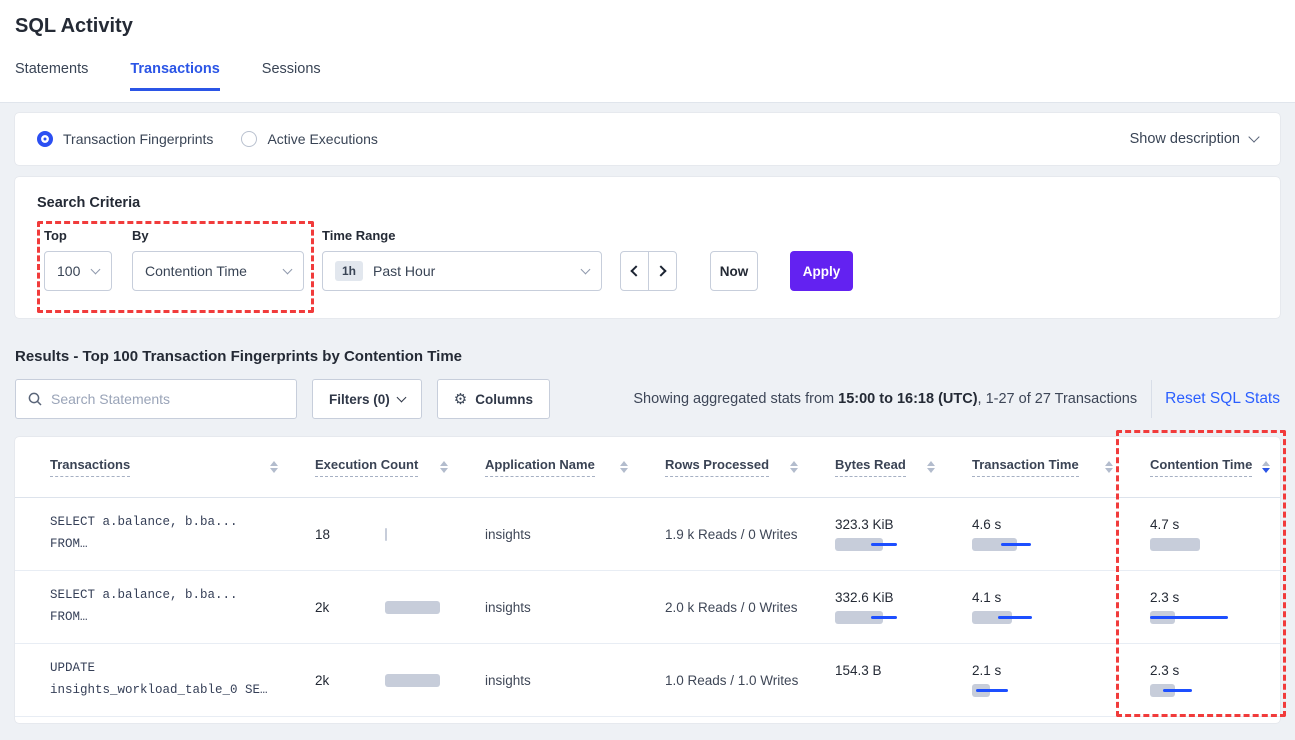  I want to click on filters-label: Filters (0), so click(359, 399).